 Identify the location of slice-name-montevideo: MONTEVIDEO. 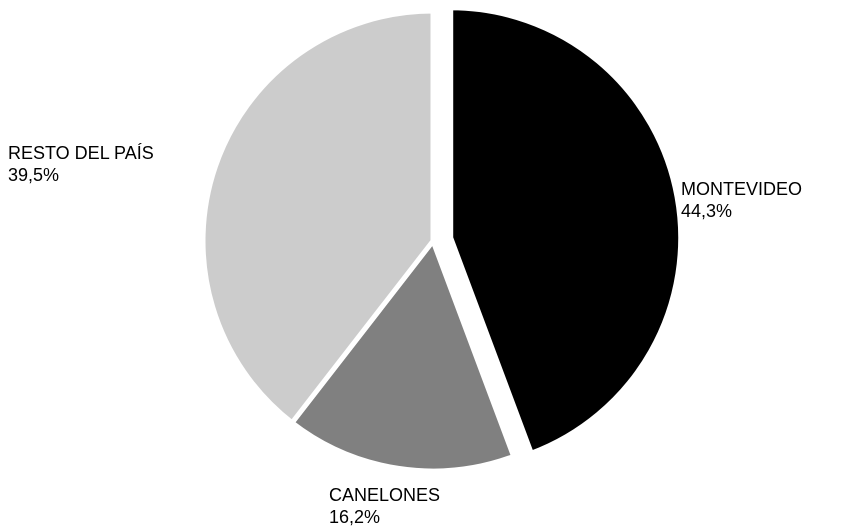
(742, 189).